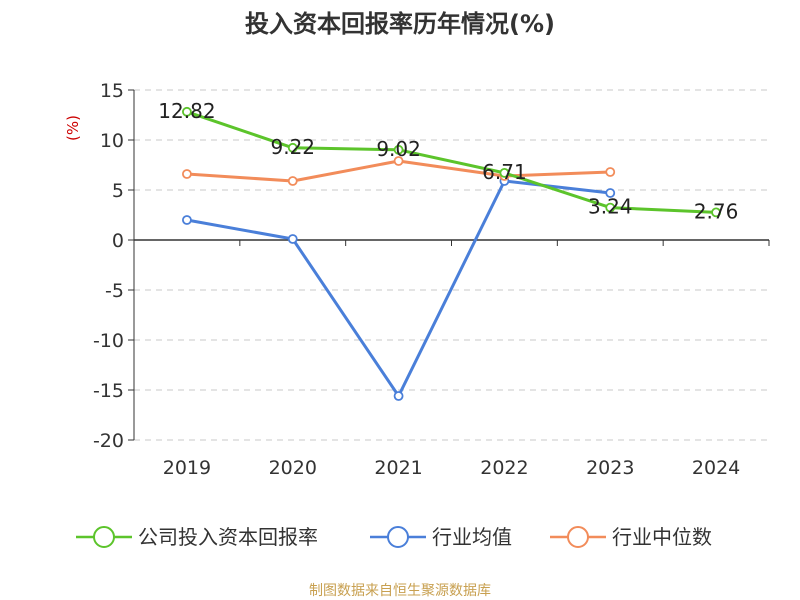 The image size is (800, 600). I want to click on legend-label: 公司投入资本回报率, so click(228, 537).